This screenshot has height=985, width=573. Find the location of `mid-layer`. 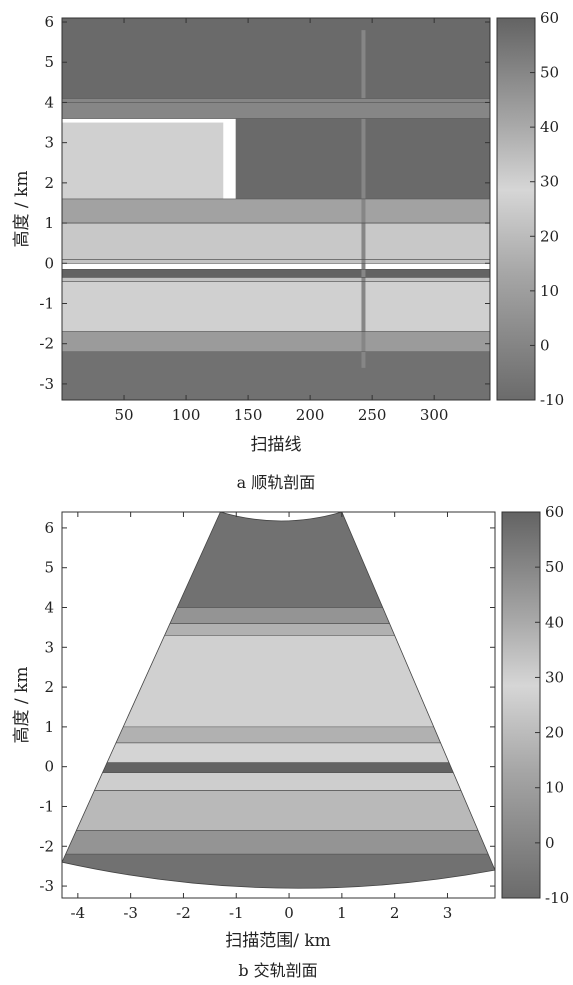

mid-layer is located at coordinates (276, 211).